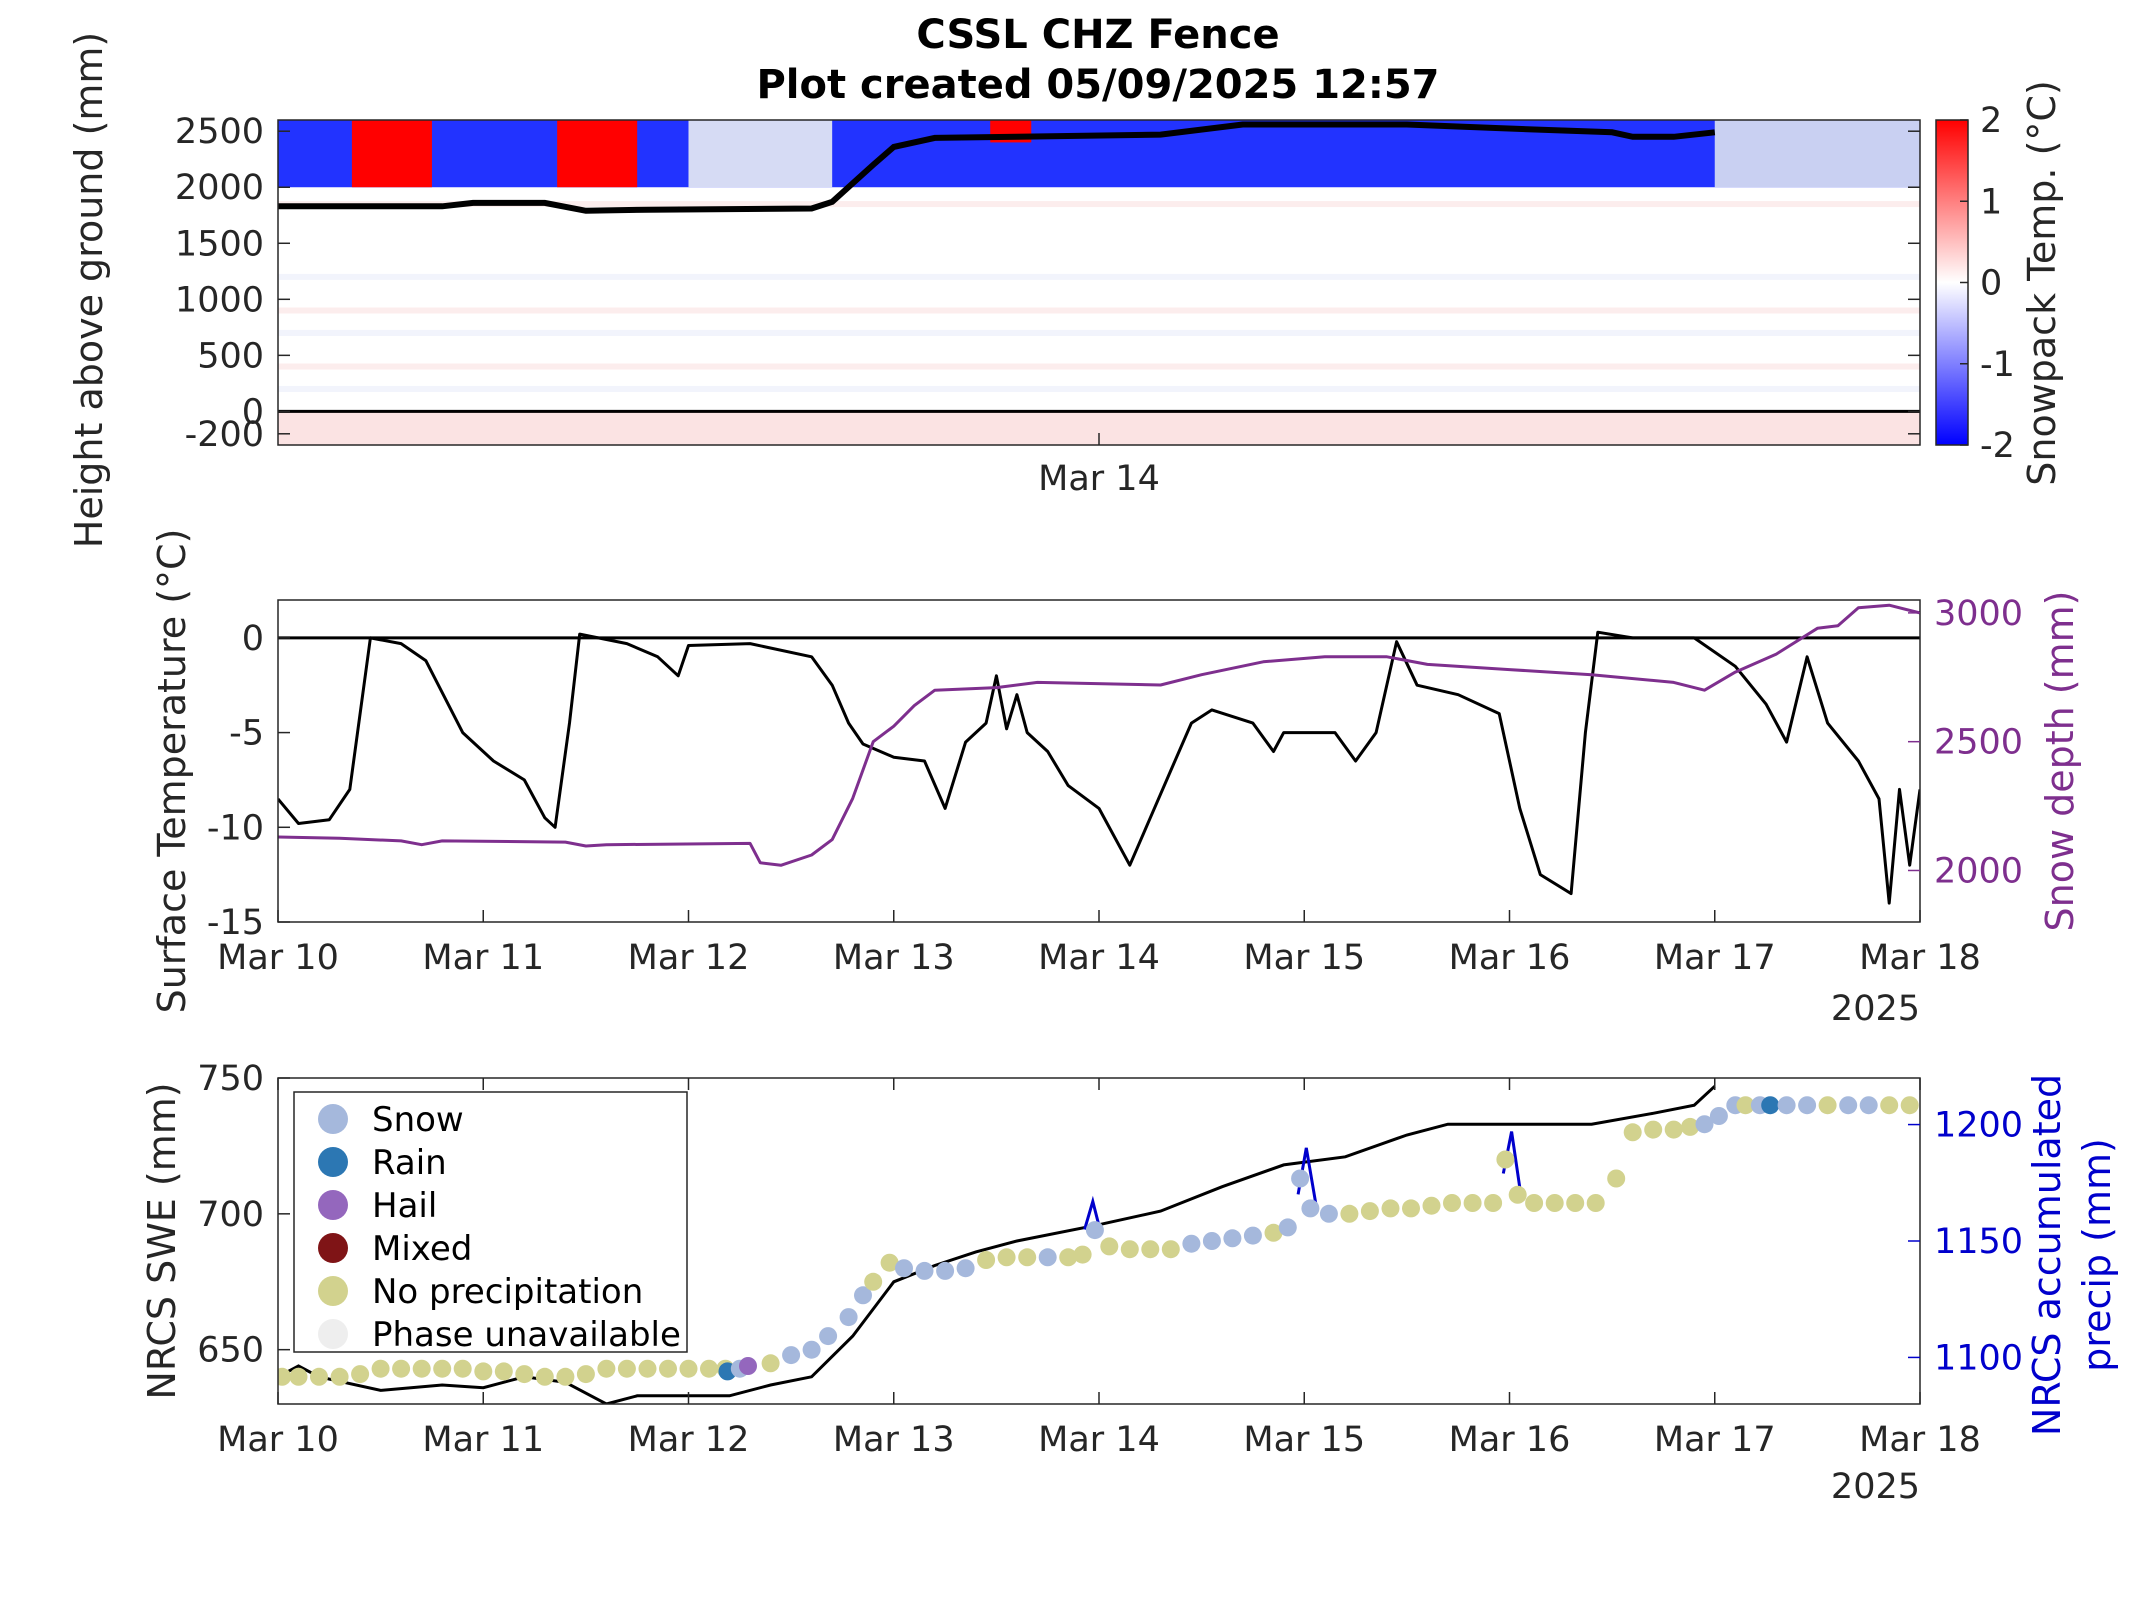  What do you see at coordinates (278, 958) in the screenshot?
I see `temp-x-tick-label-0: Mar 10` at bounding box center [278, 958].